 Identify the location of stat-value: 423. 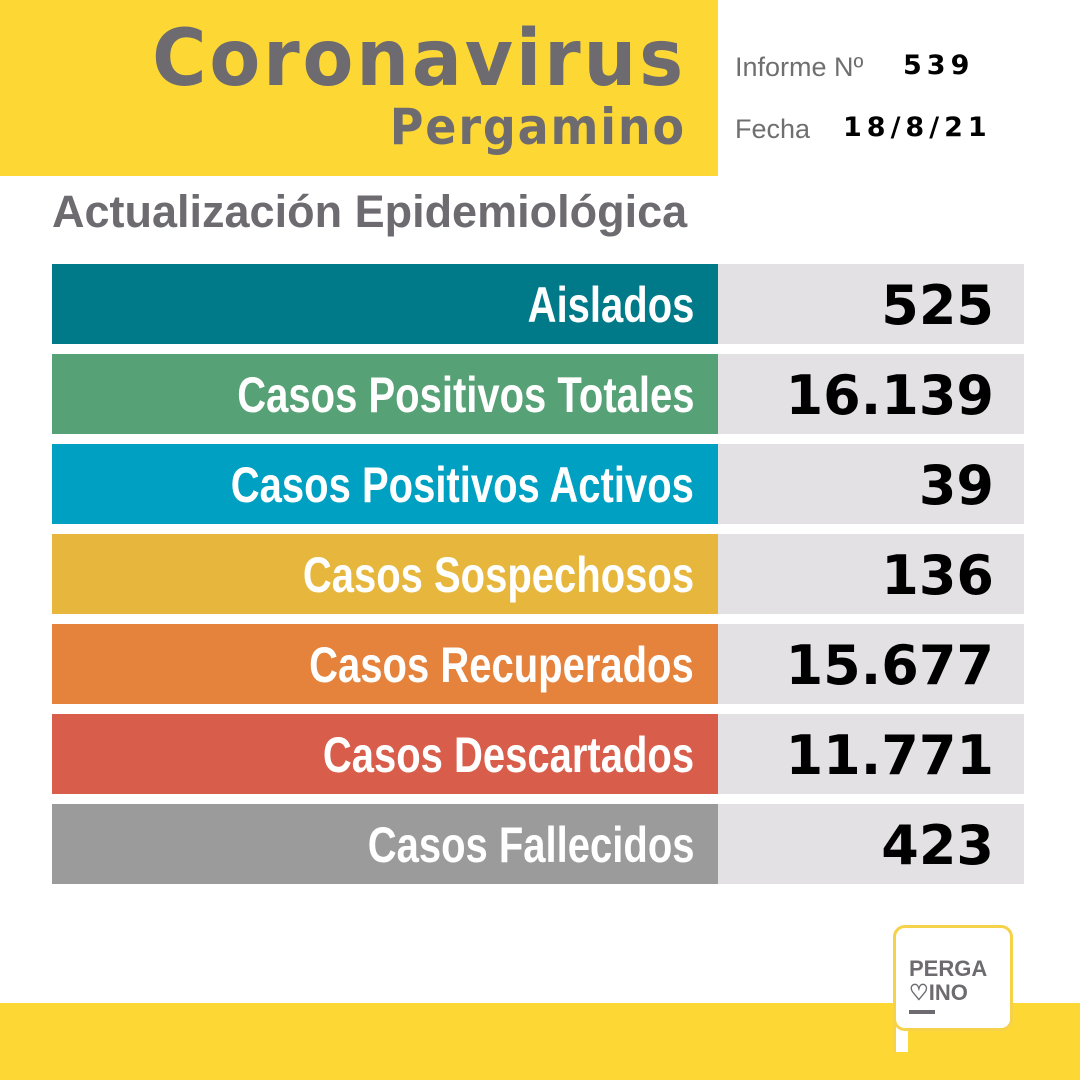
(937, 845).